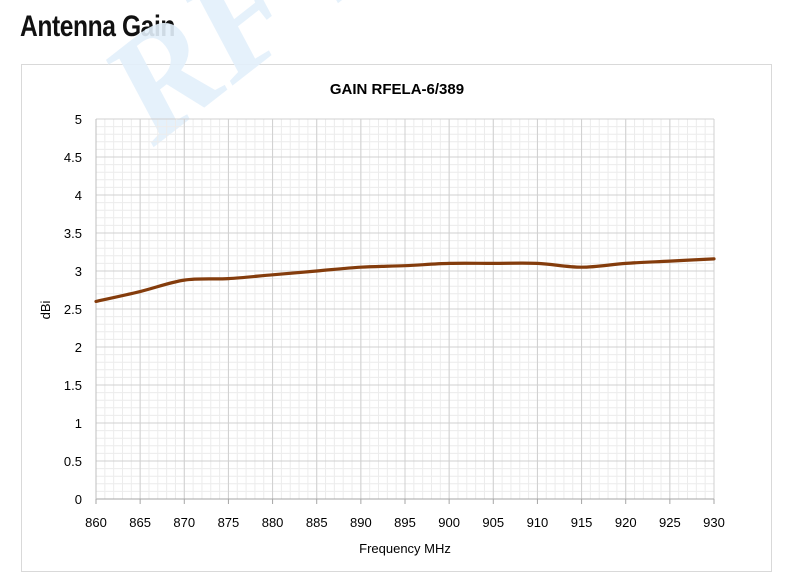  Describe the element at coordinates (405, 280) in the screenshot. I see `series-layer` at that location.